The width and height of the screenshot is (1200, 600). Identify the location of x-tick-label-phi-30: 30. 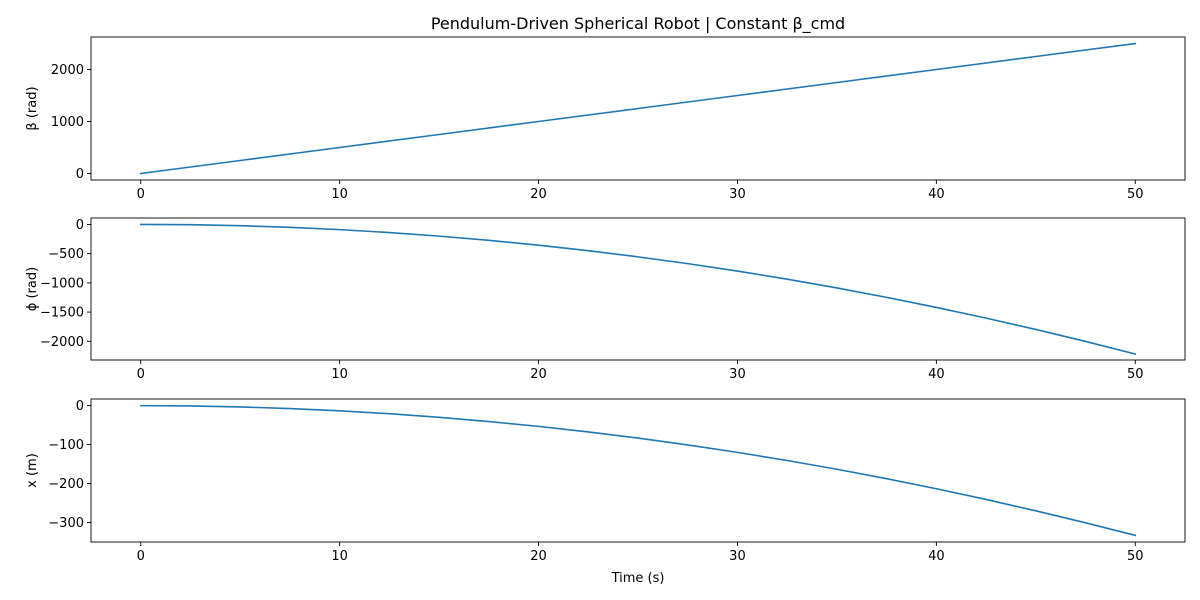
(737, 374).